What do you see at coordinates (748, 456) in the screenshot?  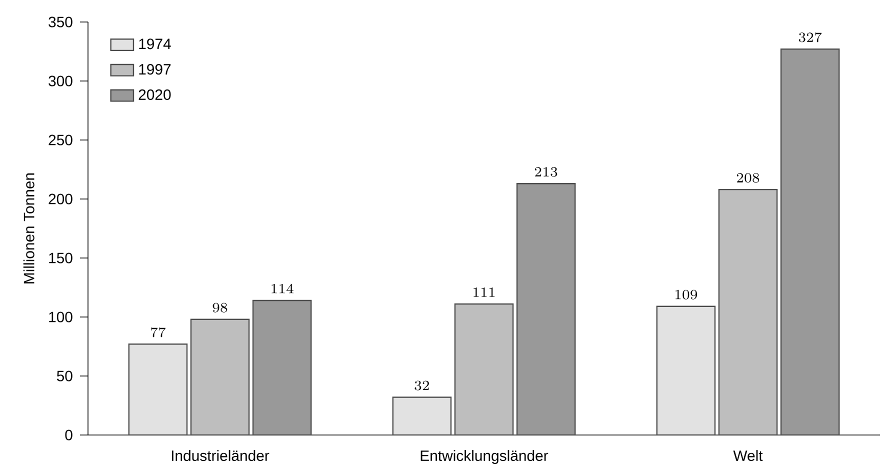 I see `x-tick-label: Welt` at bounding box center [748, 456].